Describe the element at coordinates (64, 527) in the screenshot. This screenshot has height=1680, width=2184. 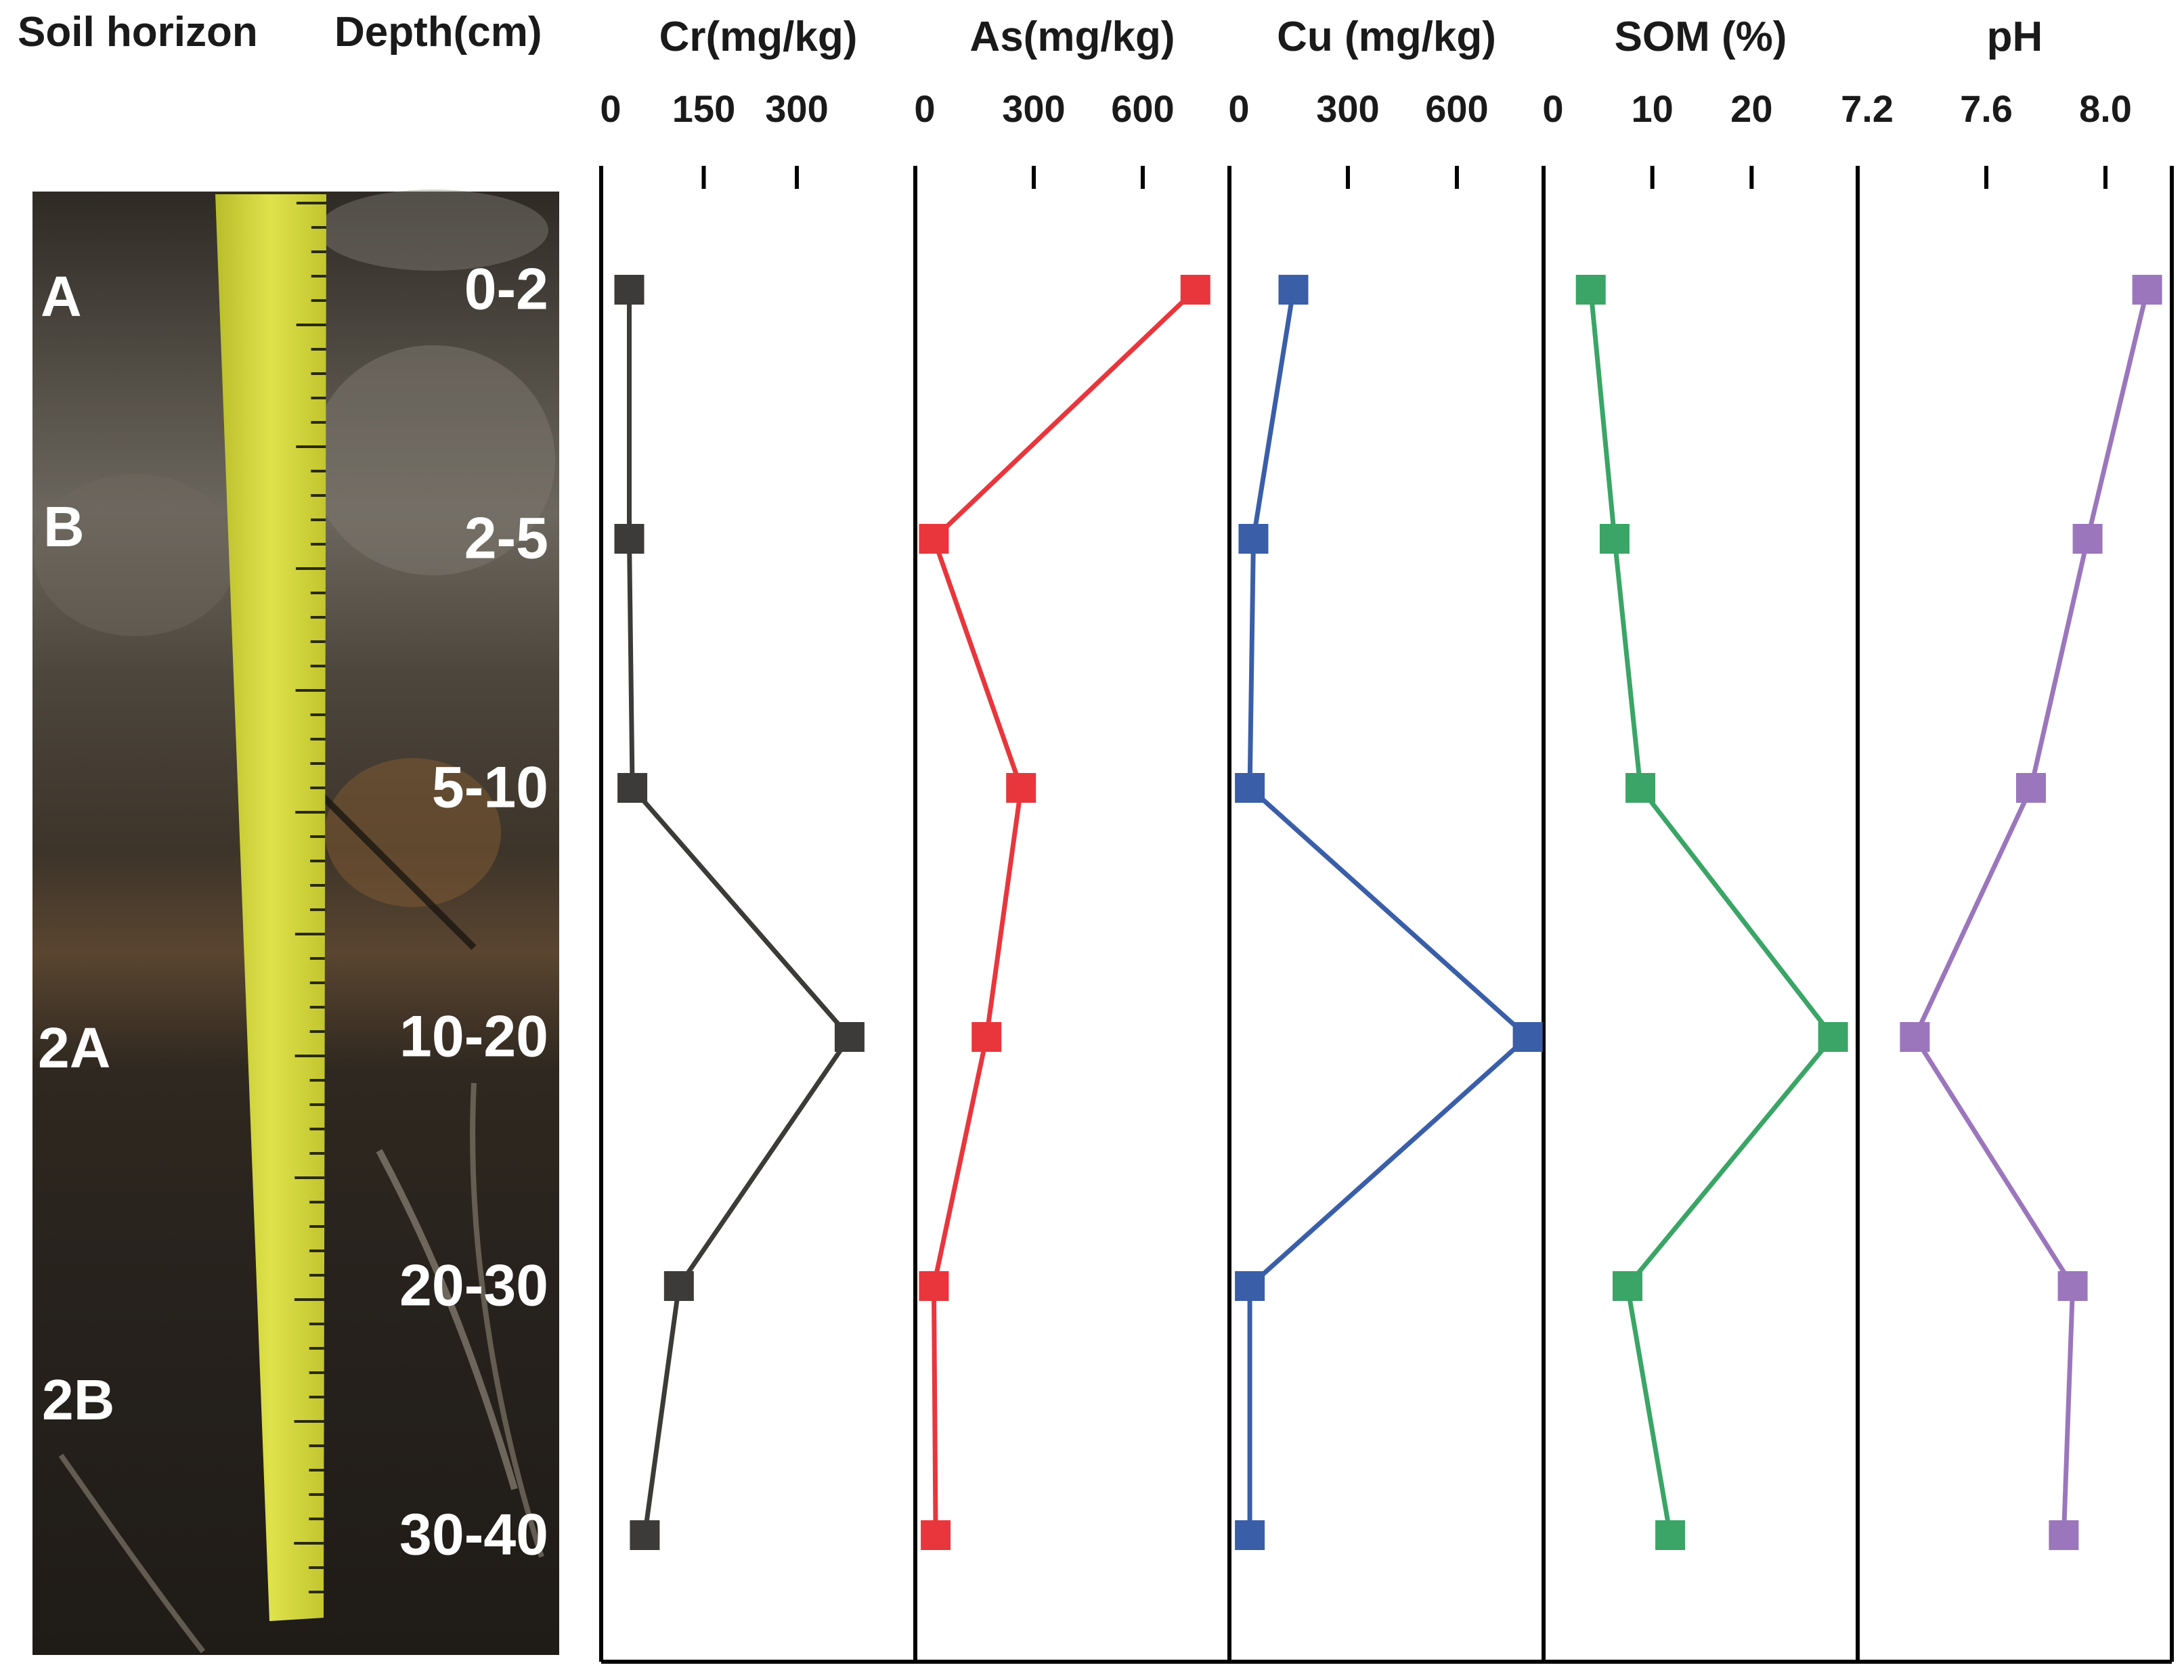
I see `horizon-label-b: B` at that location.